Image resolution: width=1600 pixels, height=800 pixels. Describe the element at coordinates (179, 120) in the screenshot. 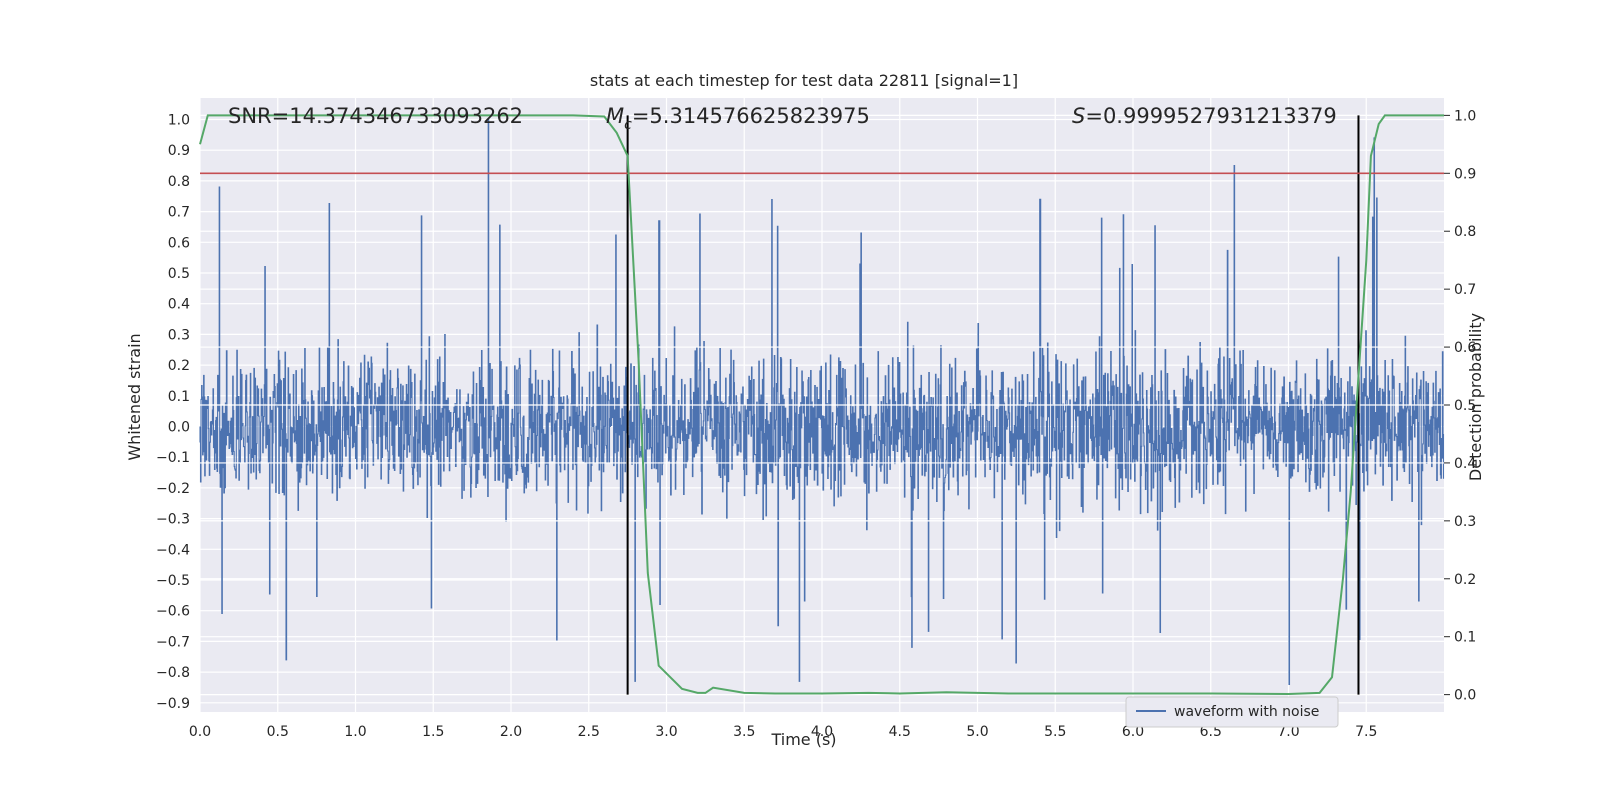

I see `y-left-tick-label: 1.0` at that location.